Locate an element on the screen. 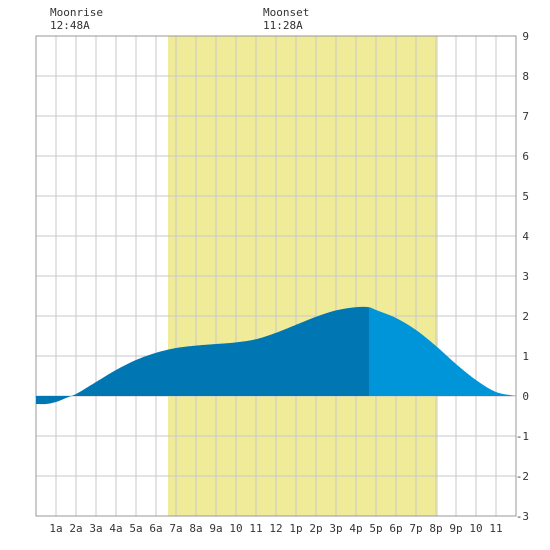  y-tick-label: 1 is located at coordinates (525, 356).